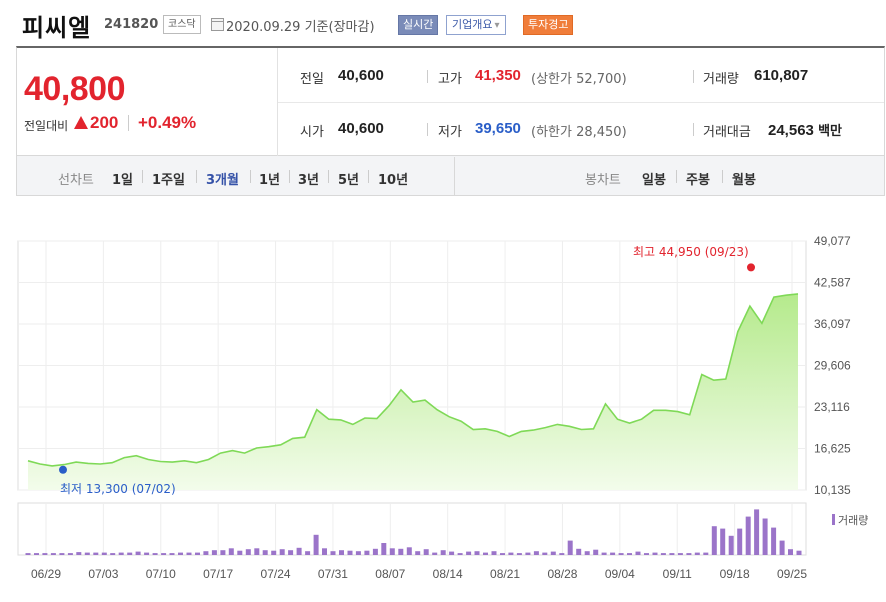 This screenshot has height=602, width=886. Describe the element at coordinates (270, 180) in the screenshot. I see `tab-1y: 1년` at that location.